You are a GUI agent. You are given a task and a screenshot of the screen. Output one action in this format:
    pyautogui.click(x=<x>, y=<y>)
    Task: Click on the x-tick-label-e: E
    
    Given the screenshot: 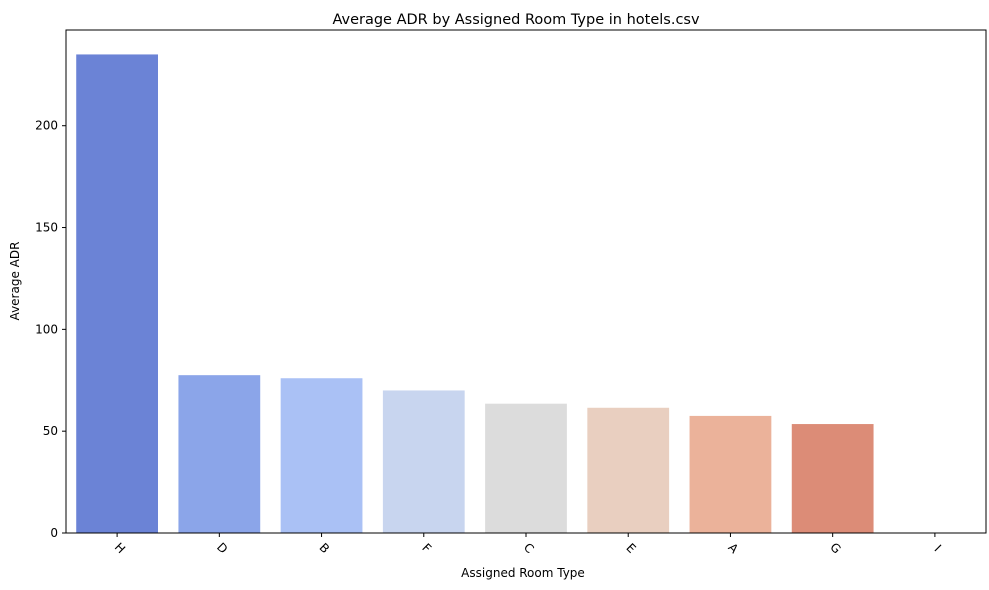 What is the action you would take?
    pyautogui.click(x=630, y=548)
    